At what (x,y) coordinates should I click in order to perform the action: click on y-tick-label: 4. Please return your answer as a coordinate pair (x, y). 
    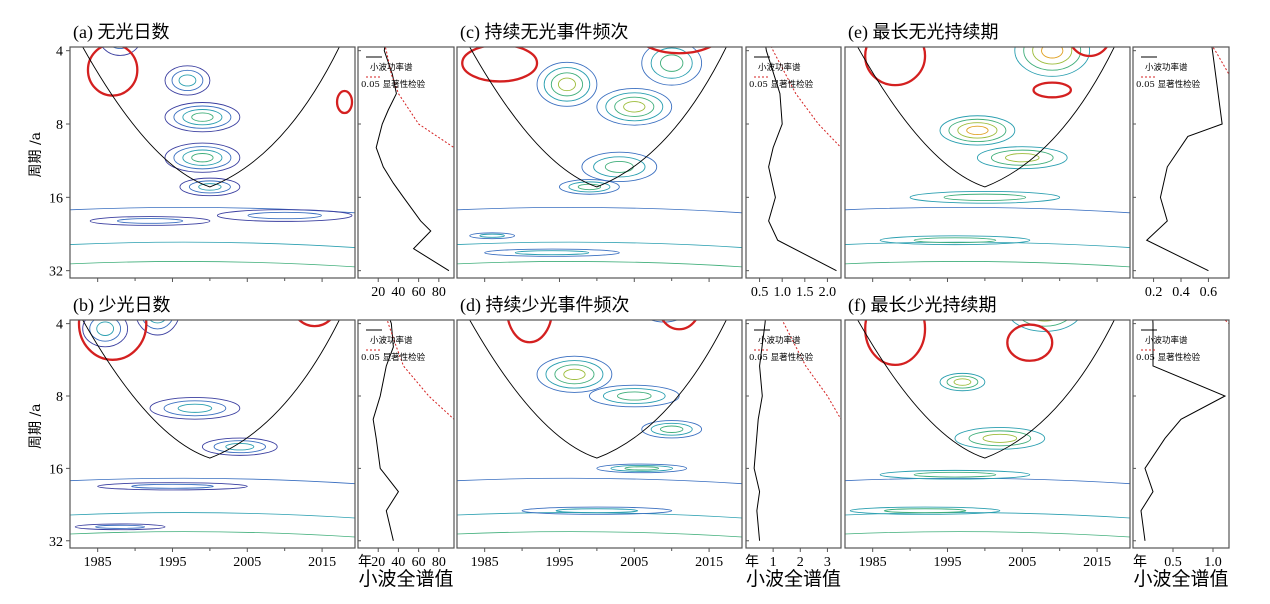
    Looking at the image, I should click on (59, 52).